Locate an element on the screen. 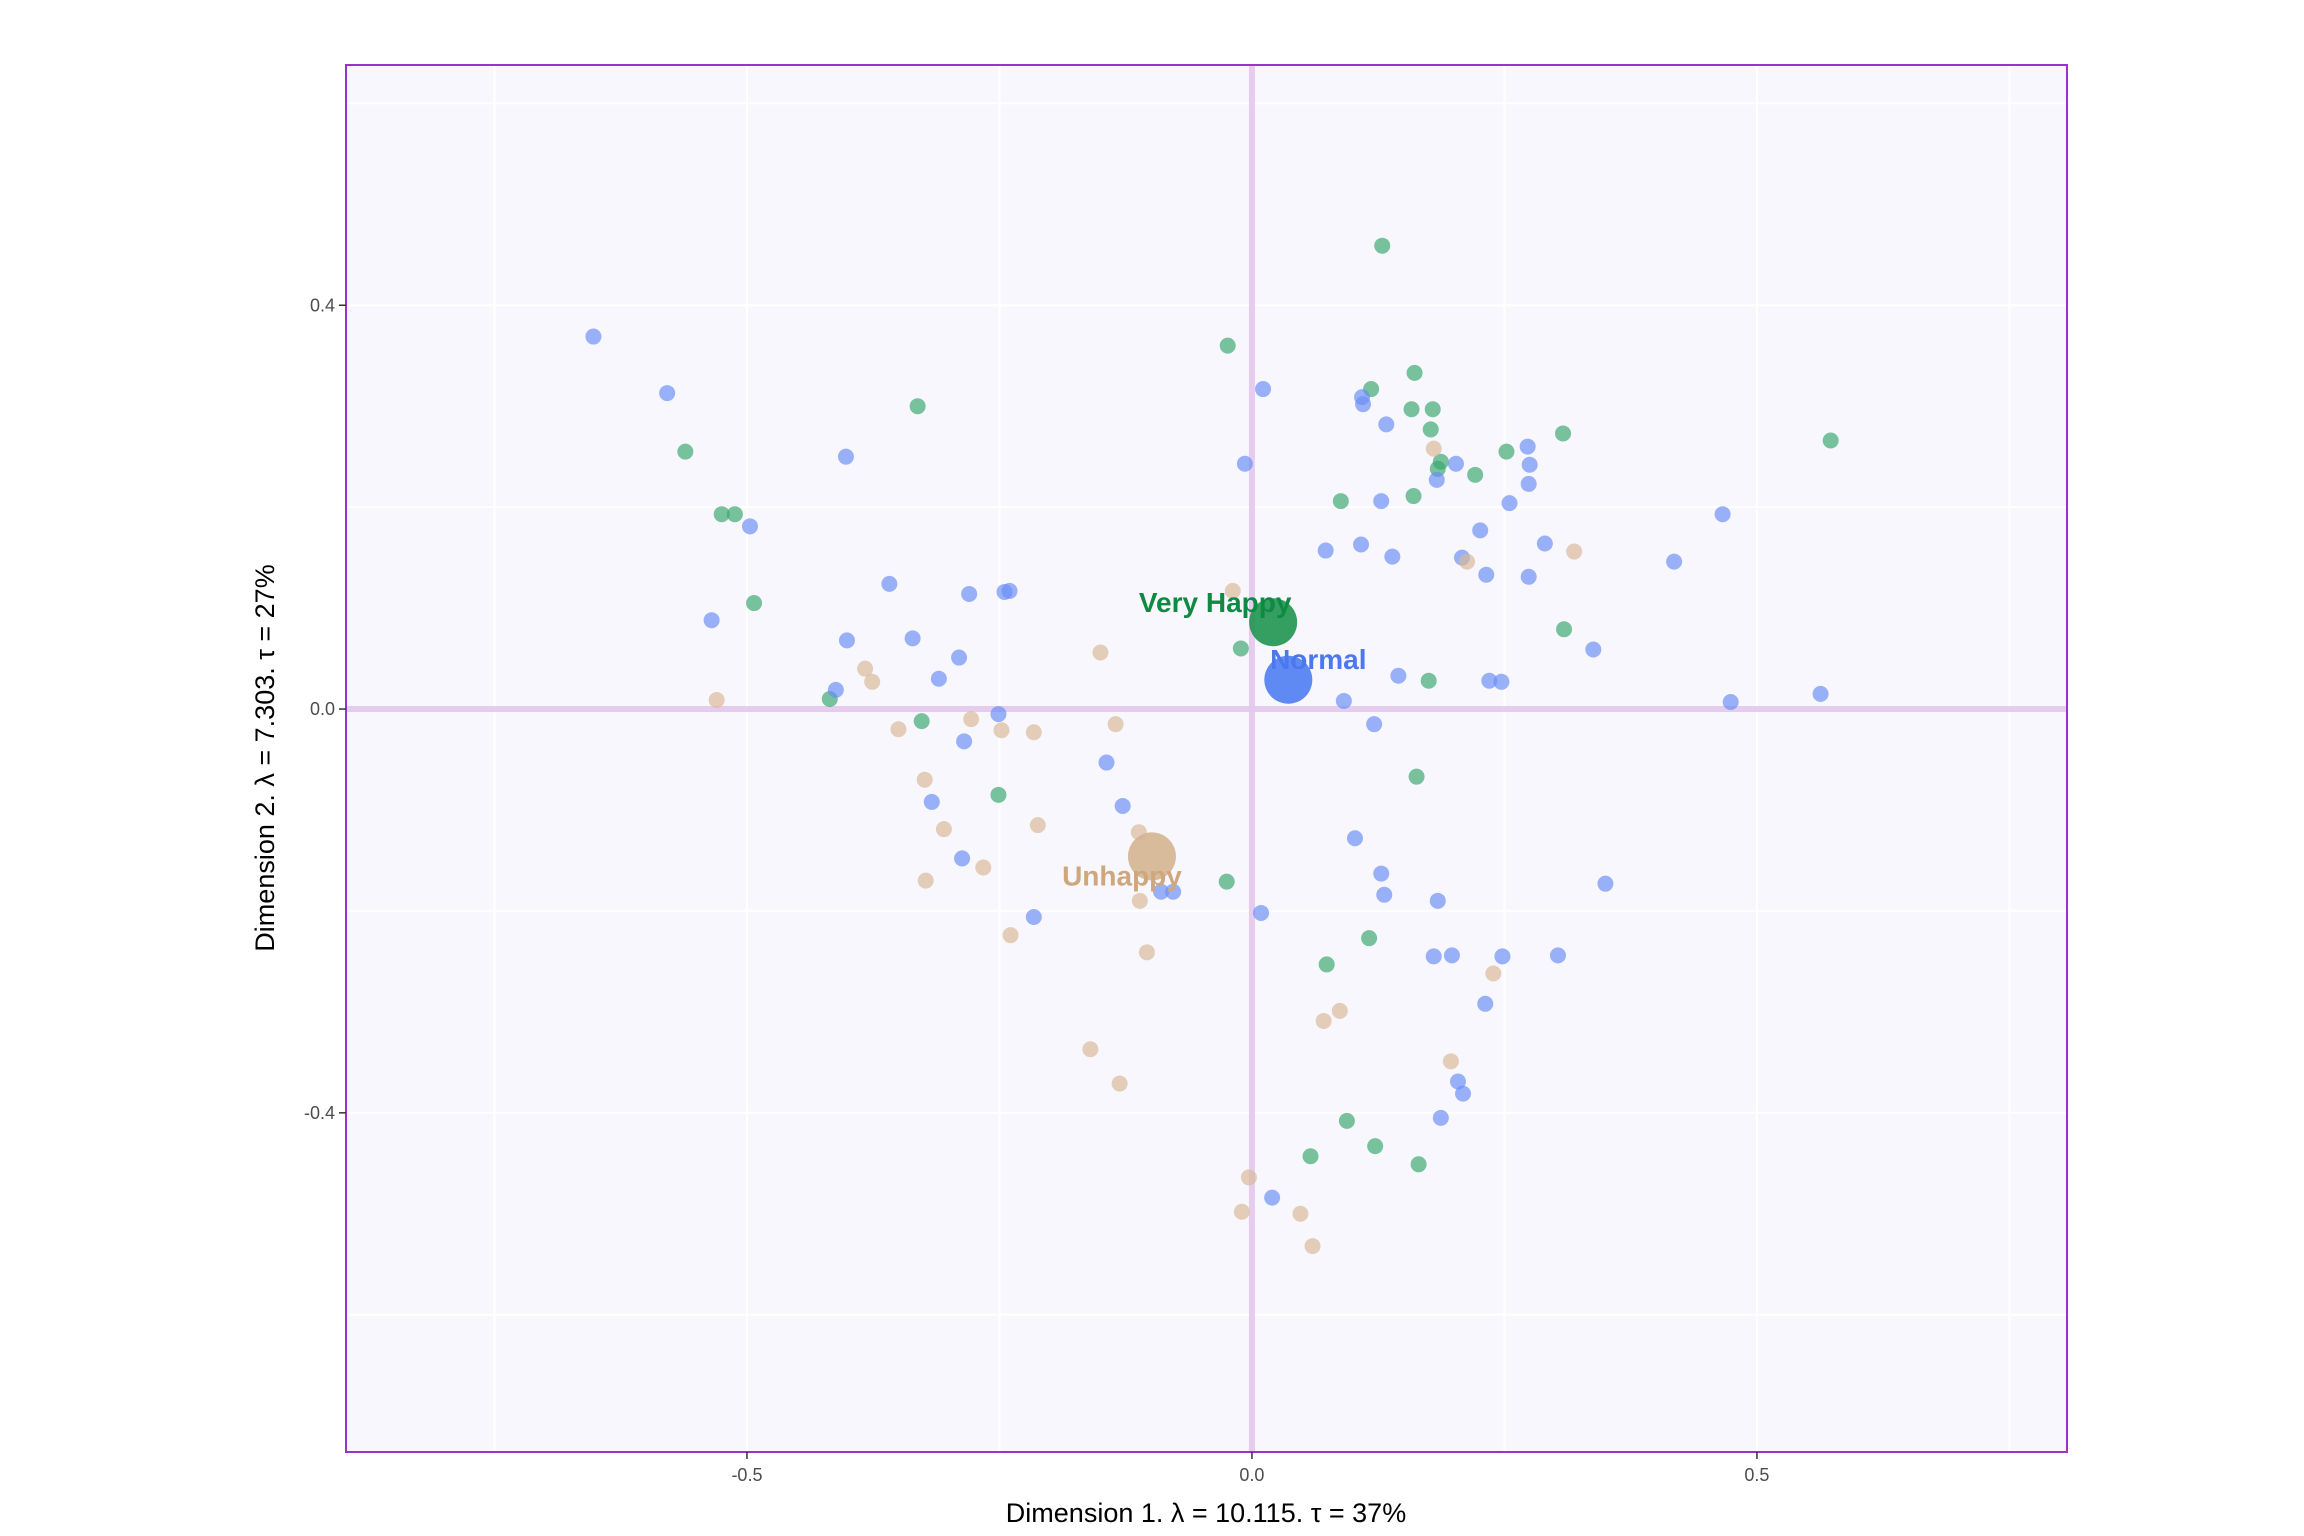 This screenshot has height=1536, width=2304. centroid-label: Very Happy is located at coordinates (1215, 602).